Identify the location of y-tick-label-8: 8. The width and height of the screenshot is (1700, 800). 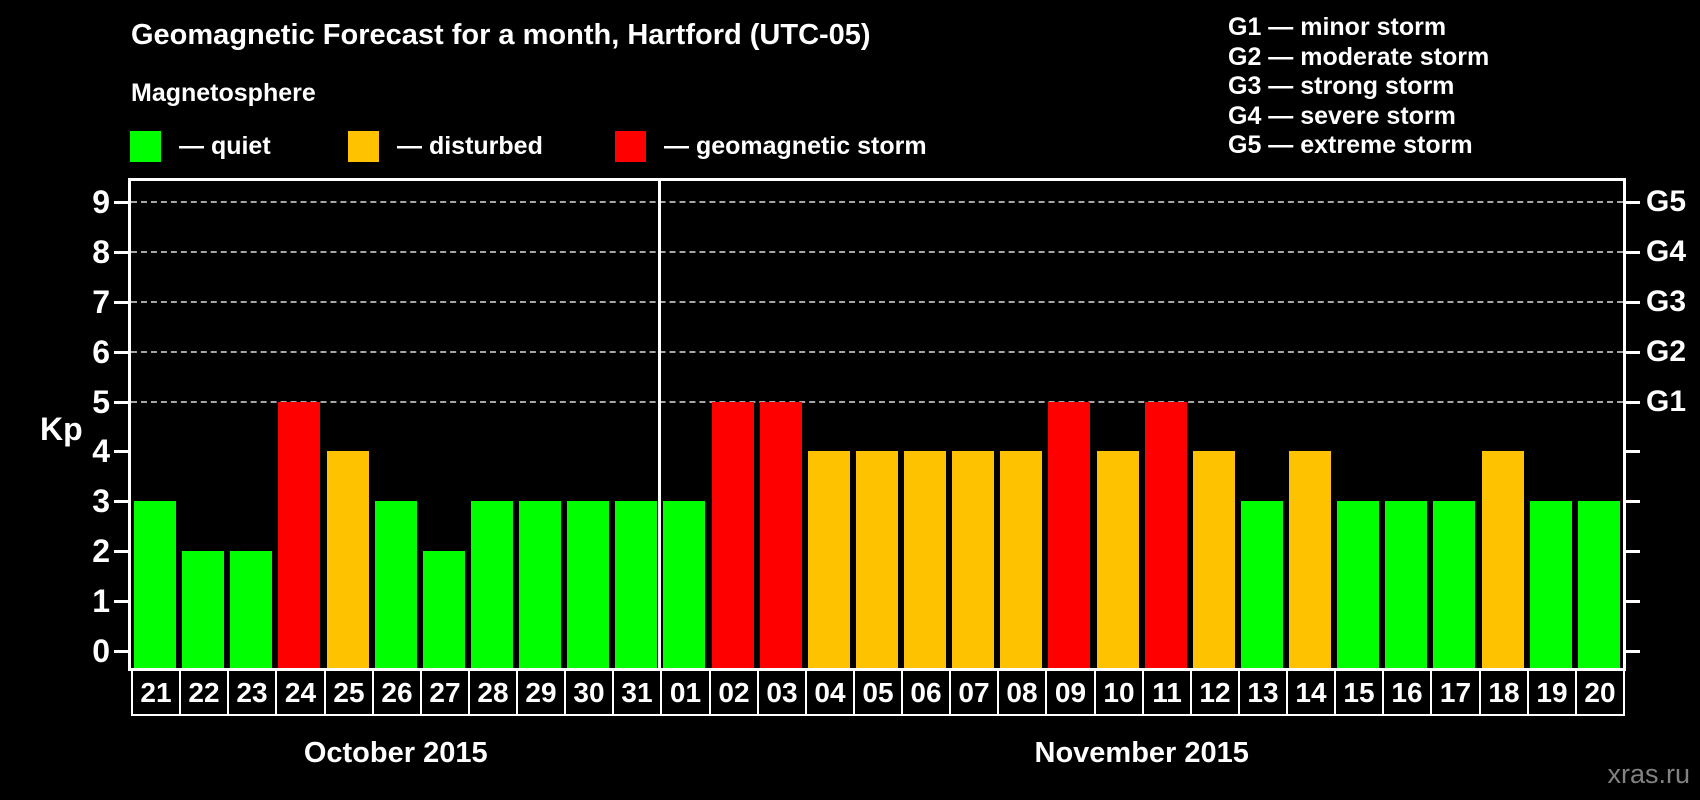
(101, 251).